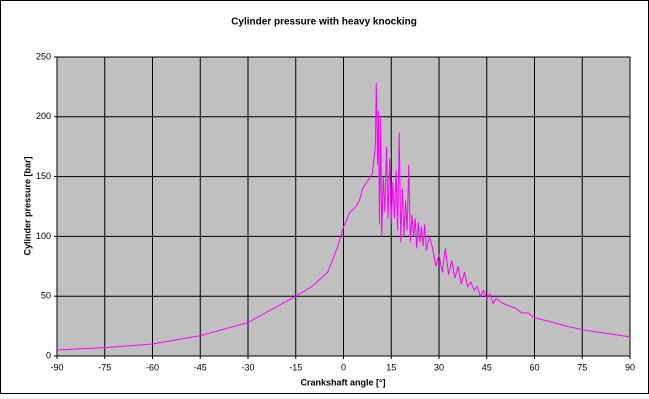 Image resolution: width=649 pixels, height=399 pixels. Describe the element at coordinates (43, 56) in the screenshot. I see `y-tick-label: 250` at that location.